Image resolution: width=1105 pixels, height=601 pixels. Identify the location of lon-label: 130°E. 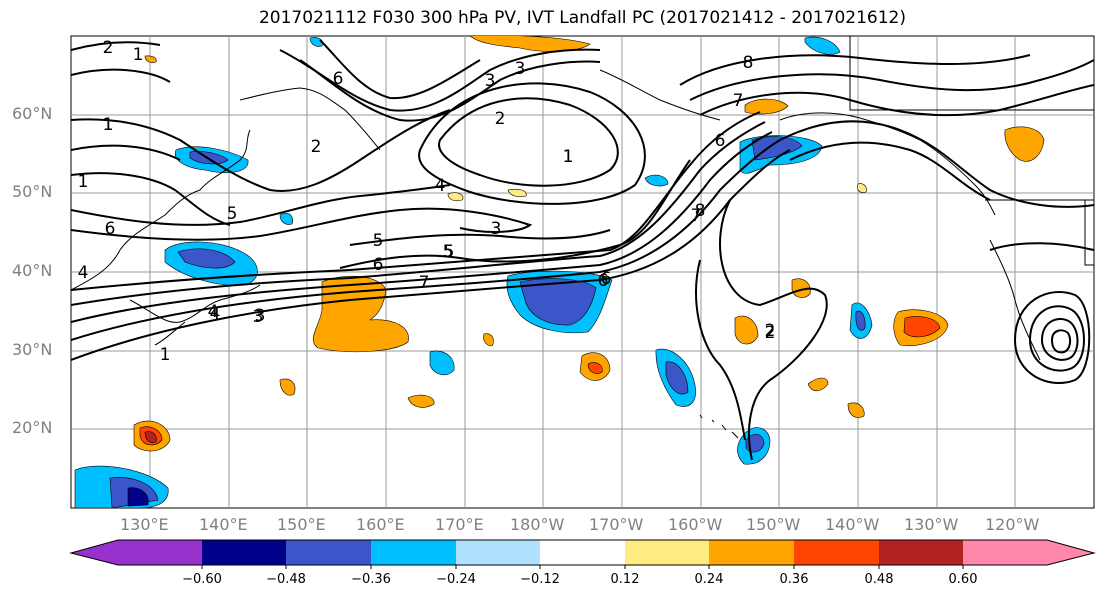
(144, 524).